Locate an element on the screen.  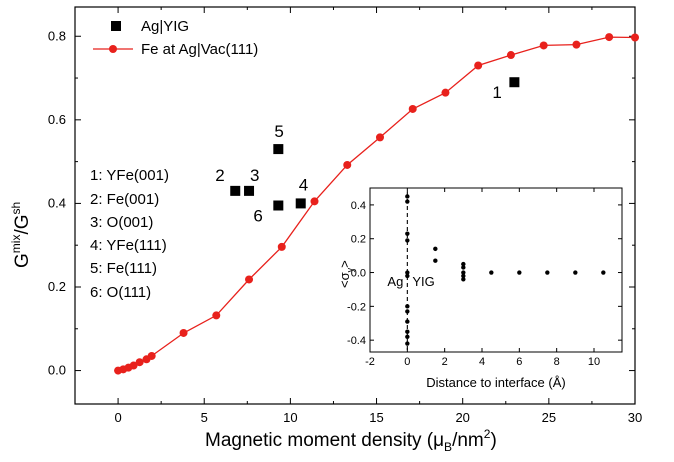
x-tick-label: 15 is located at coordinates (376, 417).